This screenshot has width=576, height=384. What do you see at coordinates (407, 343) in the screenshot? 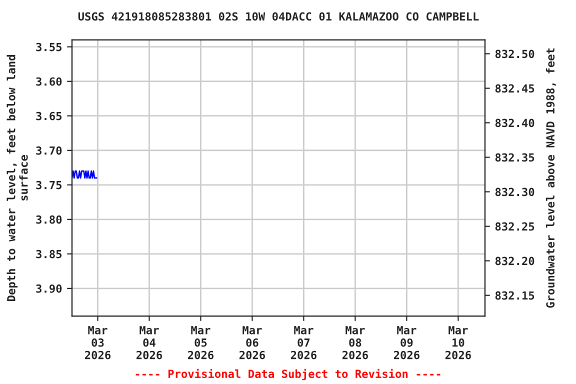
I see `x-tick-label: Mar 09 2026` at bounding box center [407, 343].